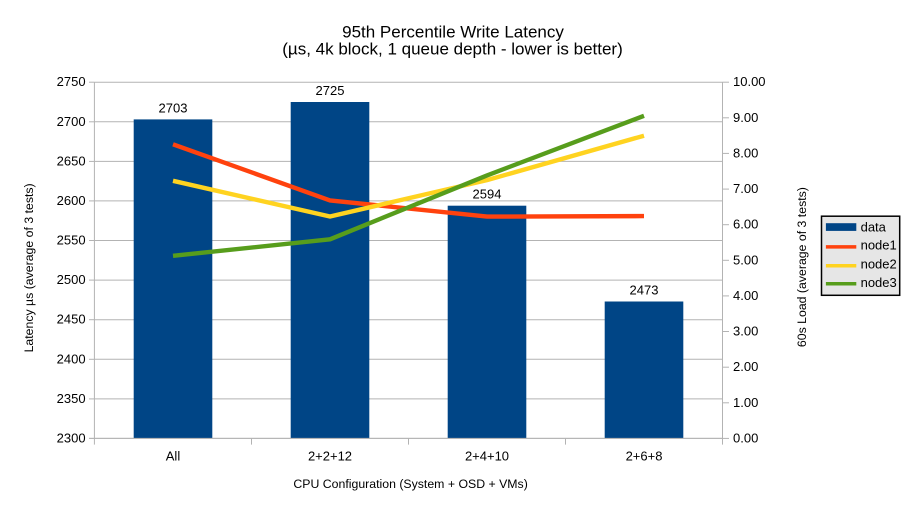 The width and height of the screenshot is (907, 510). I want to click on svg-text:CPU Configuration (System + OS: CPU Configuration (System + OSD + VMs), so click(410, 484).